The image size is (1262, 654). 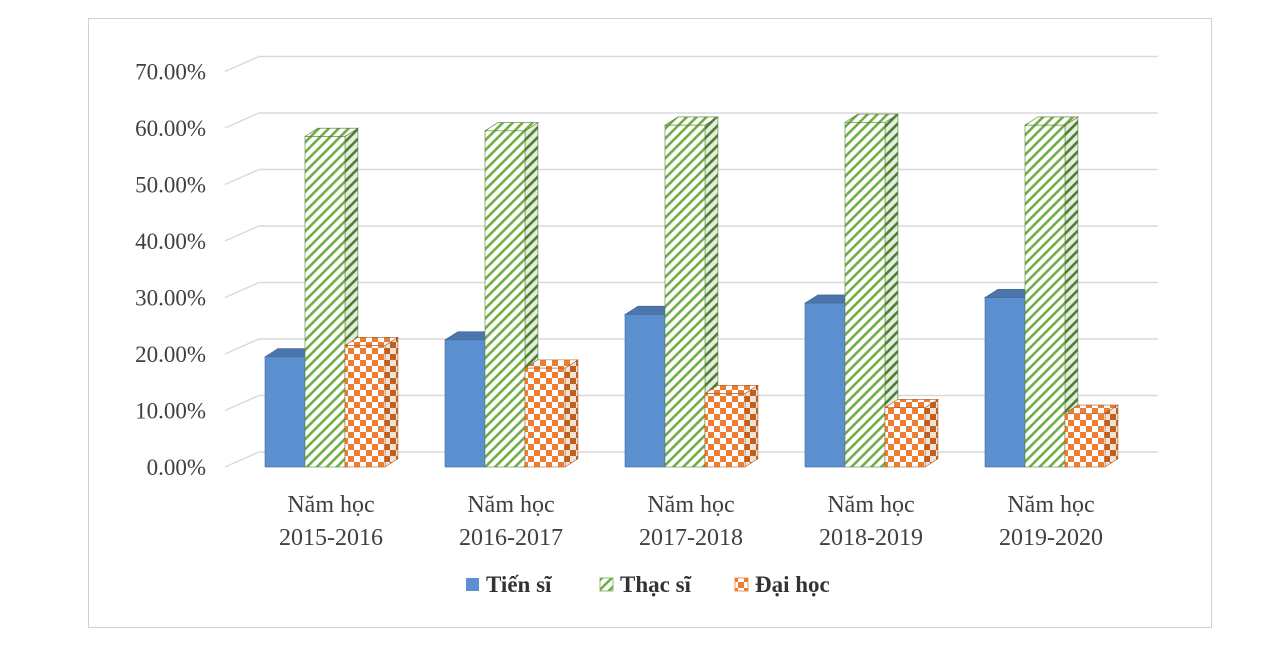 I want to click on y-tick-label: 10.00%, so click(x=170, y=411).